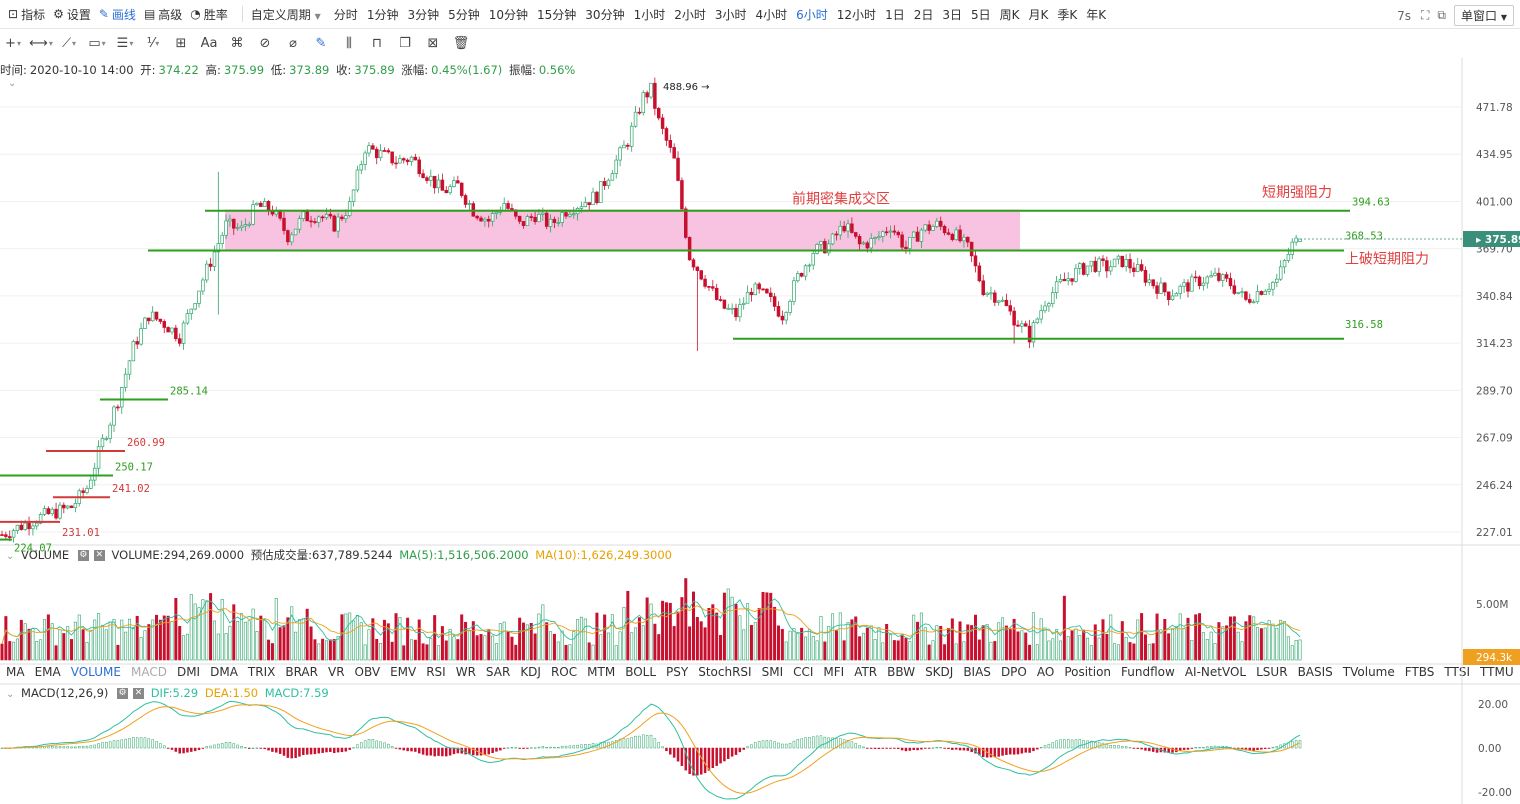  What do you see at coordinates (834, 672) in the screenshot?
I see `indicator-tab: MFI` at bounding box center [834, 672].